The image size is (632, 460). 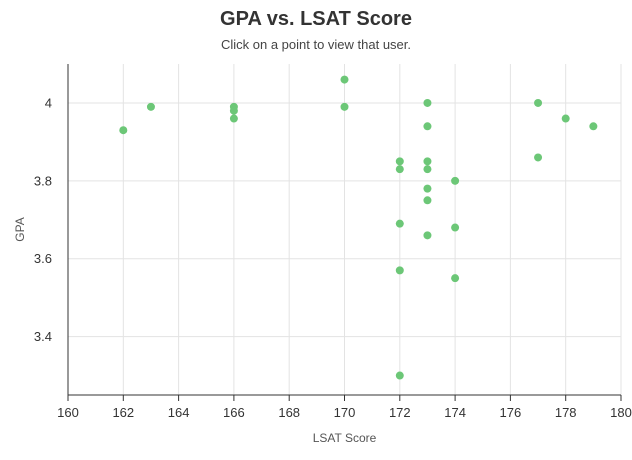 I want to click on x-tick-label: 174, so click(x=455, y=412).